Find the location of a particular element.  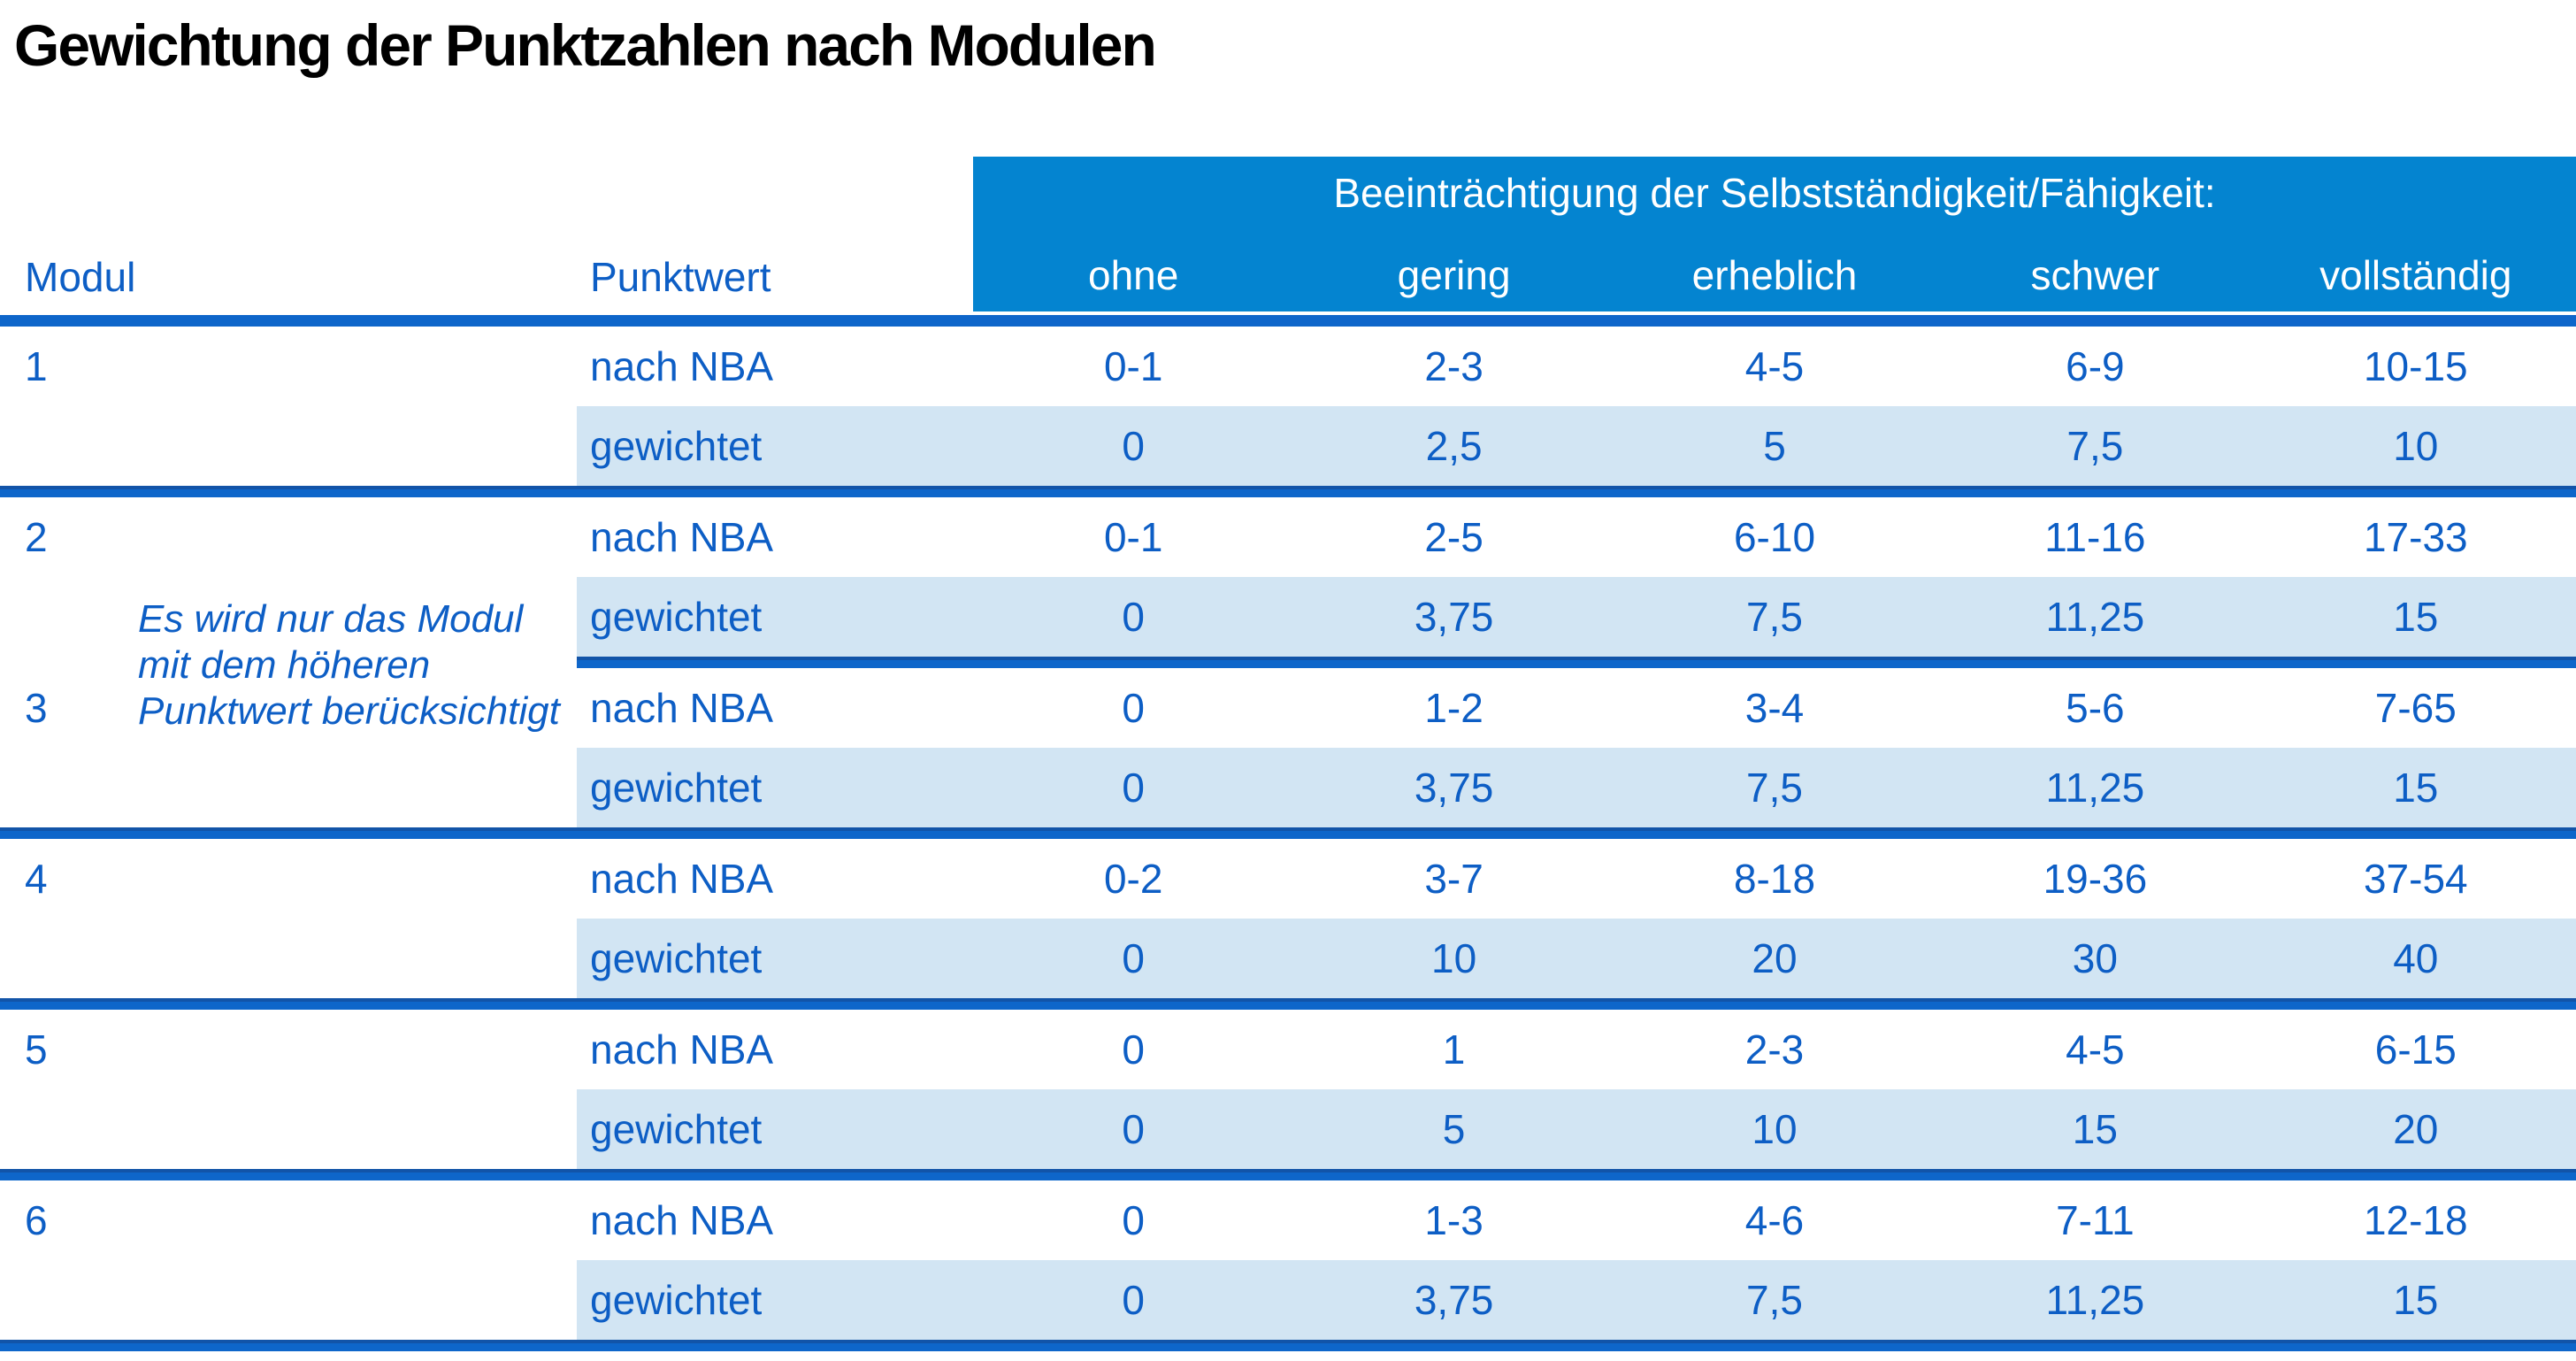

col-header-erheblich: erheblich is located at coordinates (1774, 275).